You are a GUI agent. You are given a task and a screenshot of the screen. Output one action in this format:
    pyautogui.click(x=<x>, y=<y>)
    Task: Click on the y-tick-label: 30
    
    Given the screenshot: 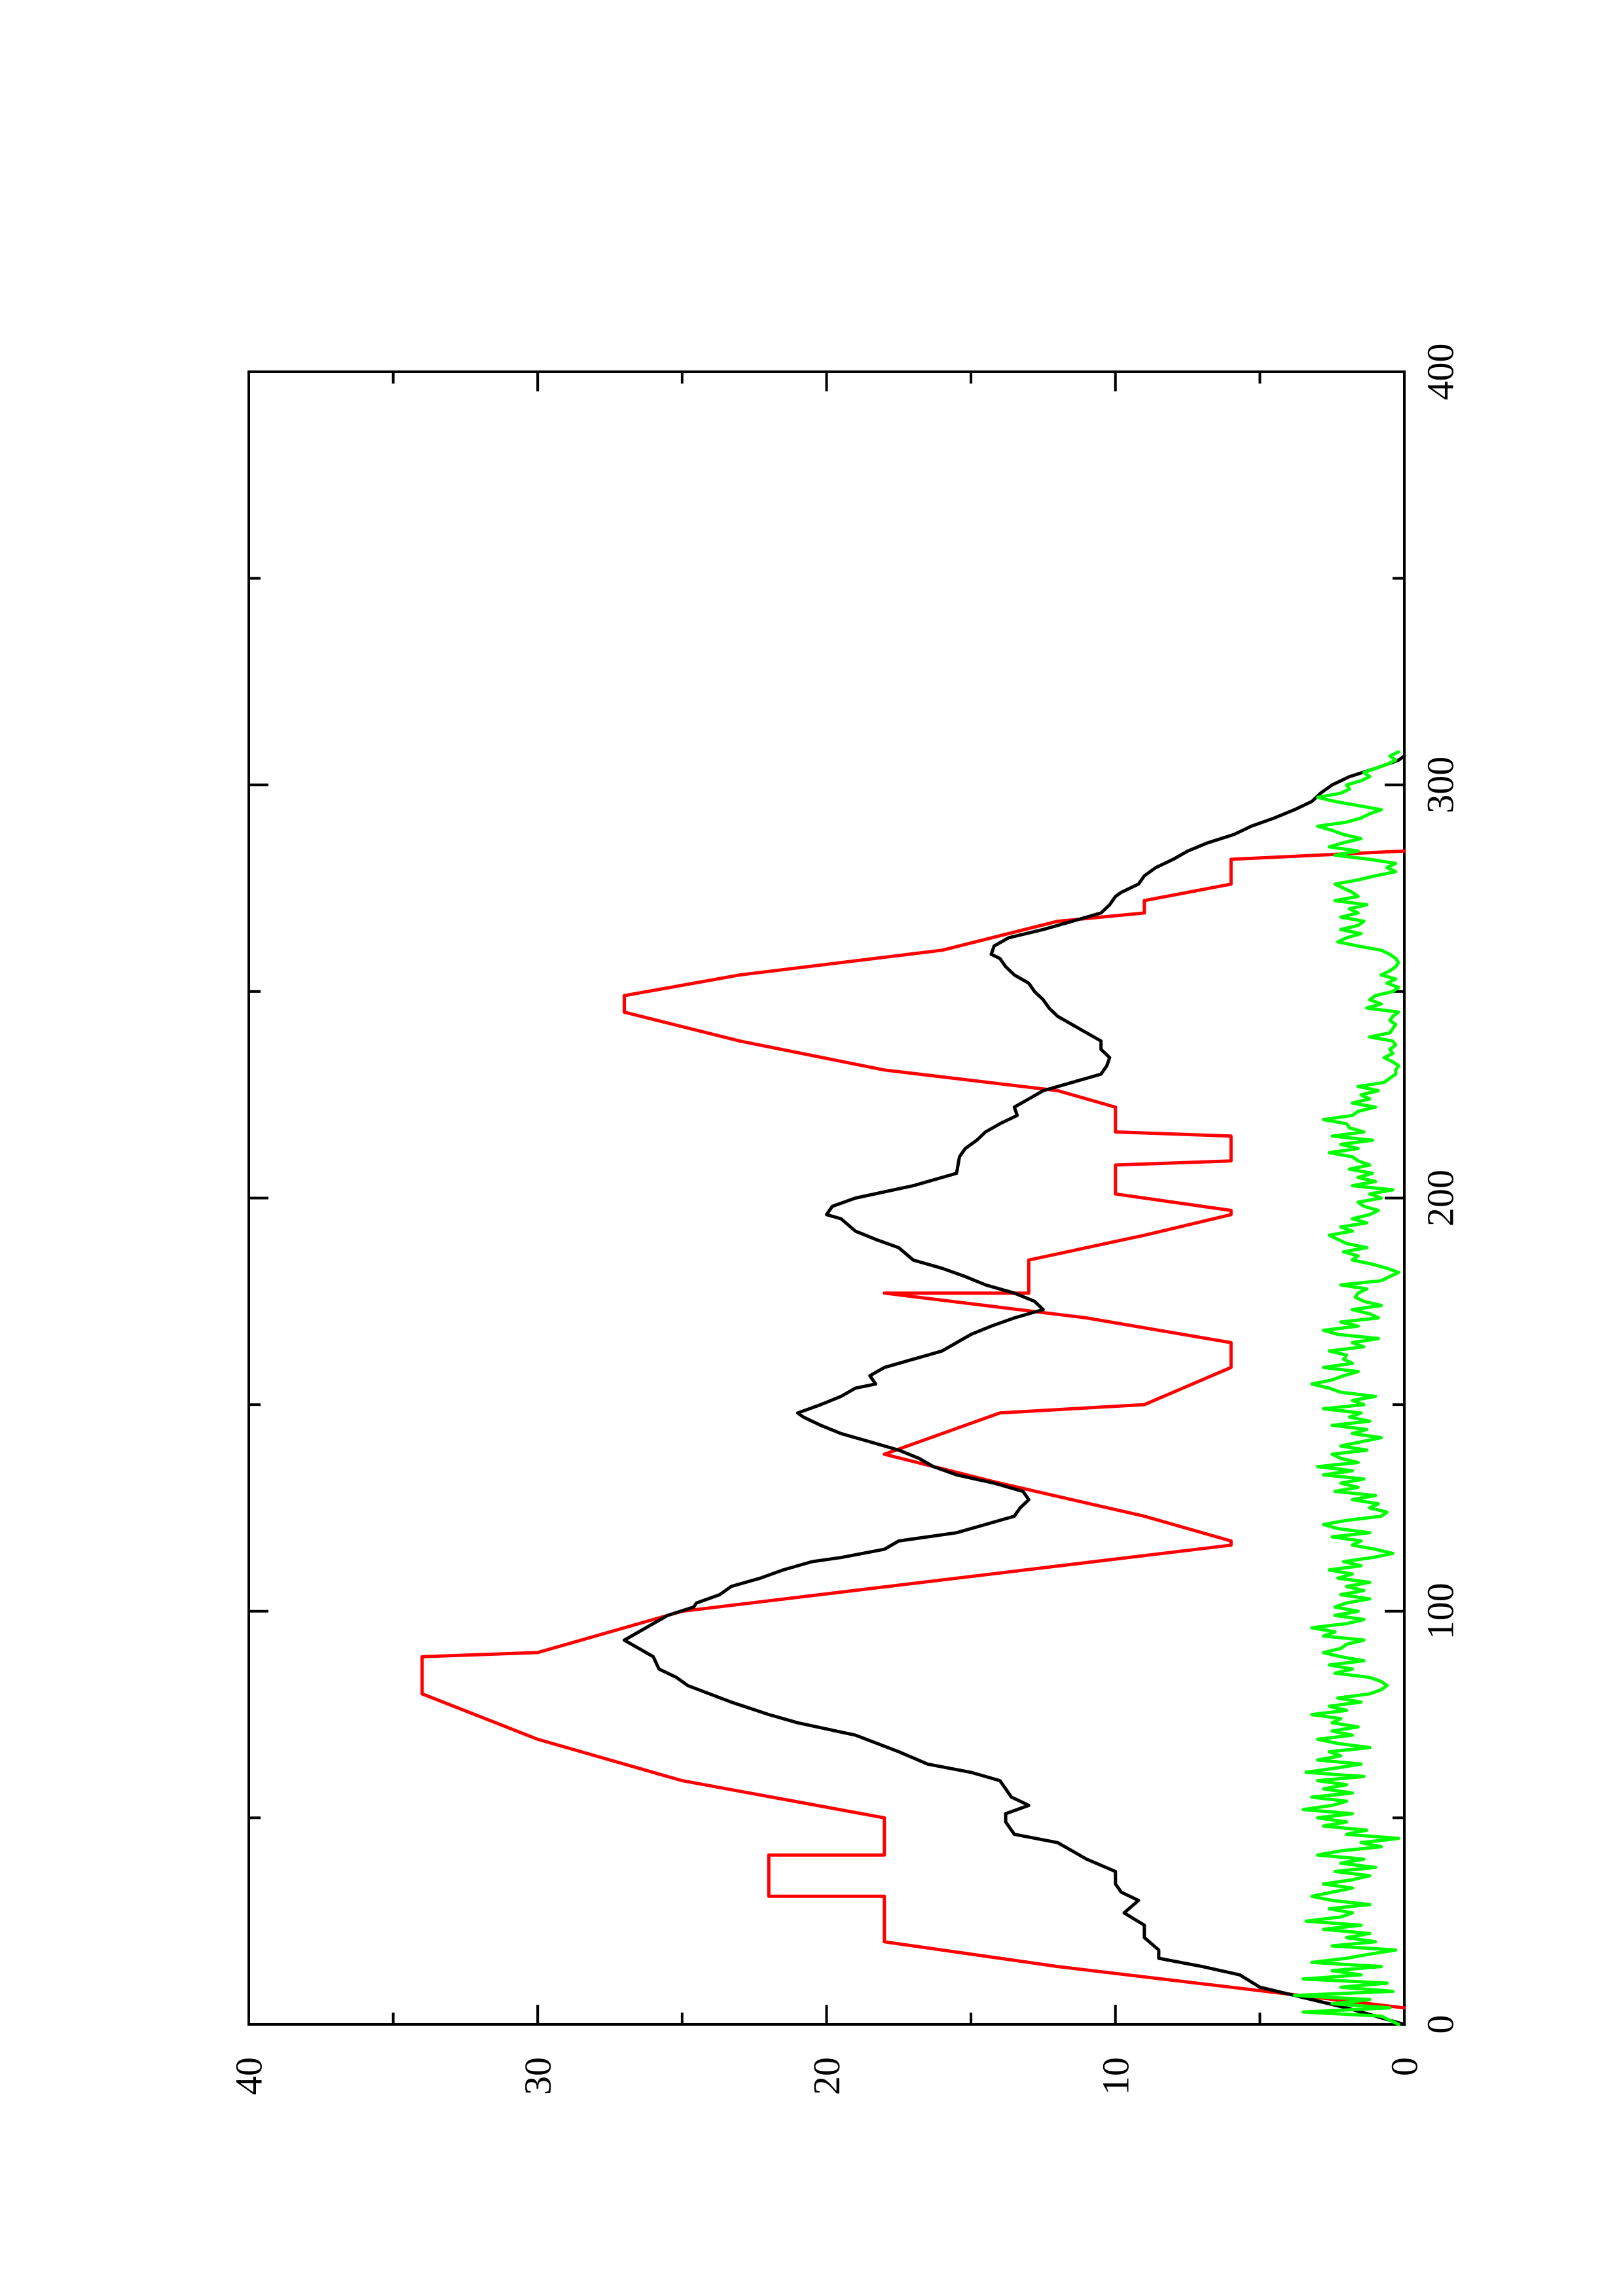 What is the action you would take?
    pyautogui.click(x=538, y=2076)
    